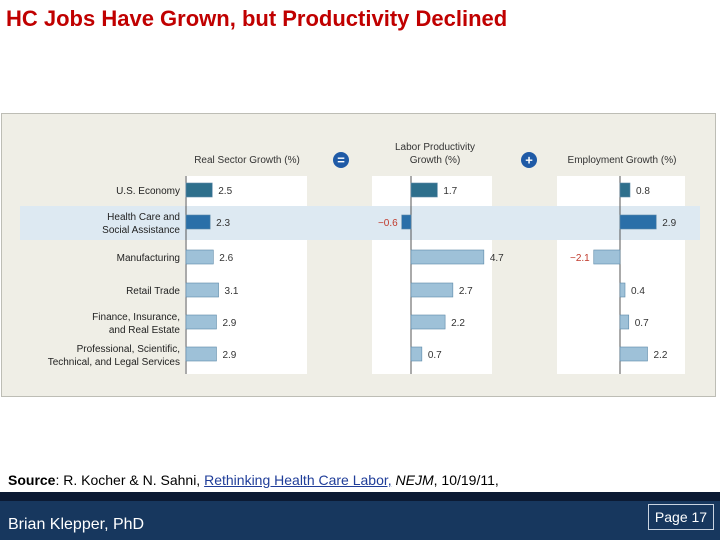  I want to click on category-label: Professional, Scientific,, so click(128, 349).